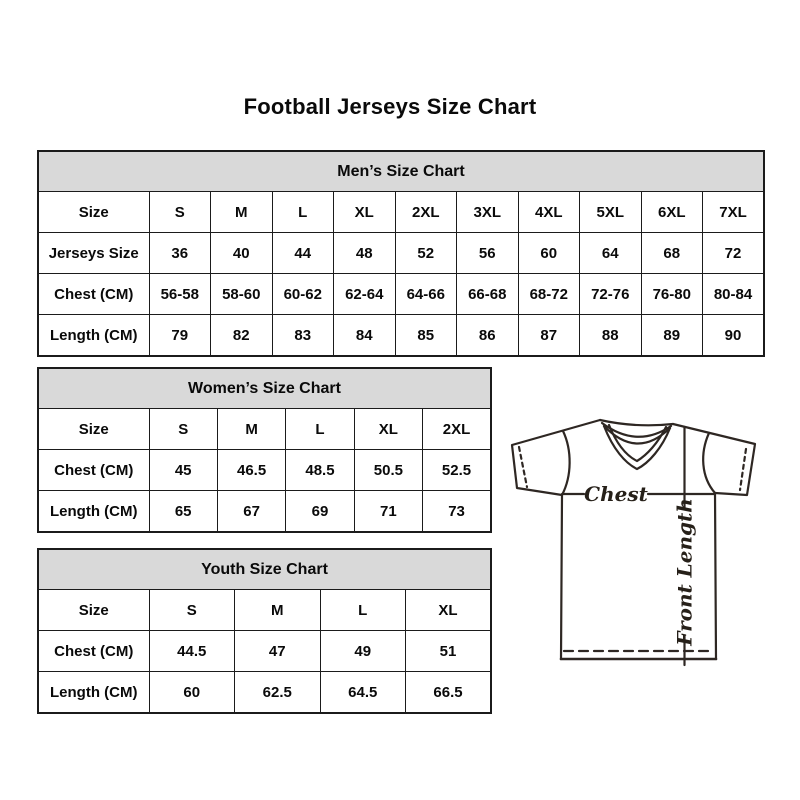 This screenshot has width=800, height=800. I want to click on value-cell: 51, so click(448, 651).